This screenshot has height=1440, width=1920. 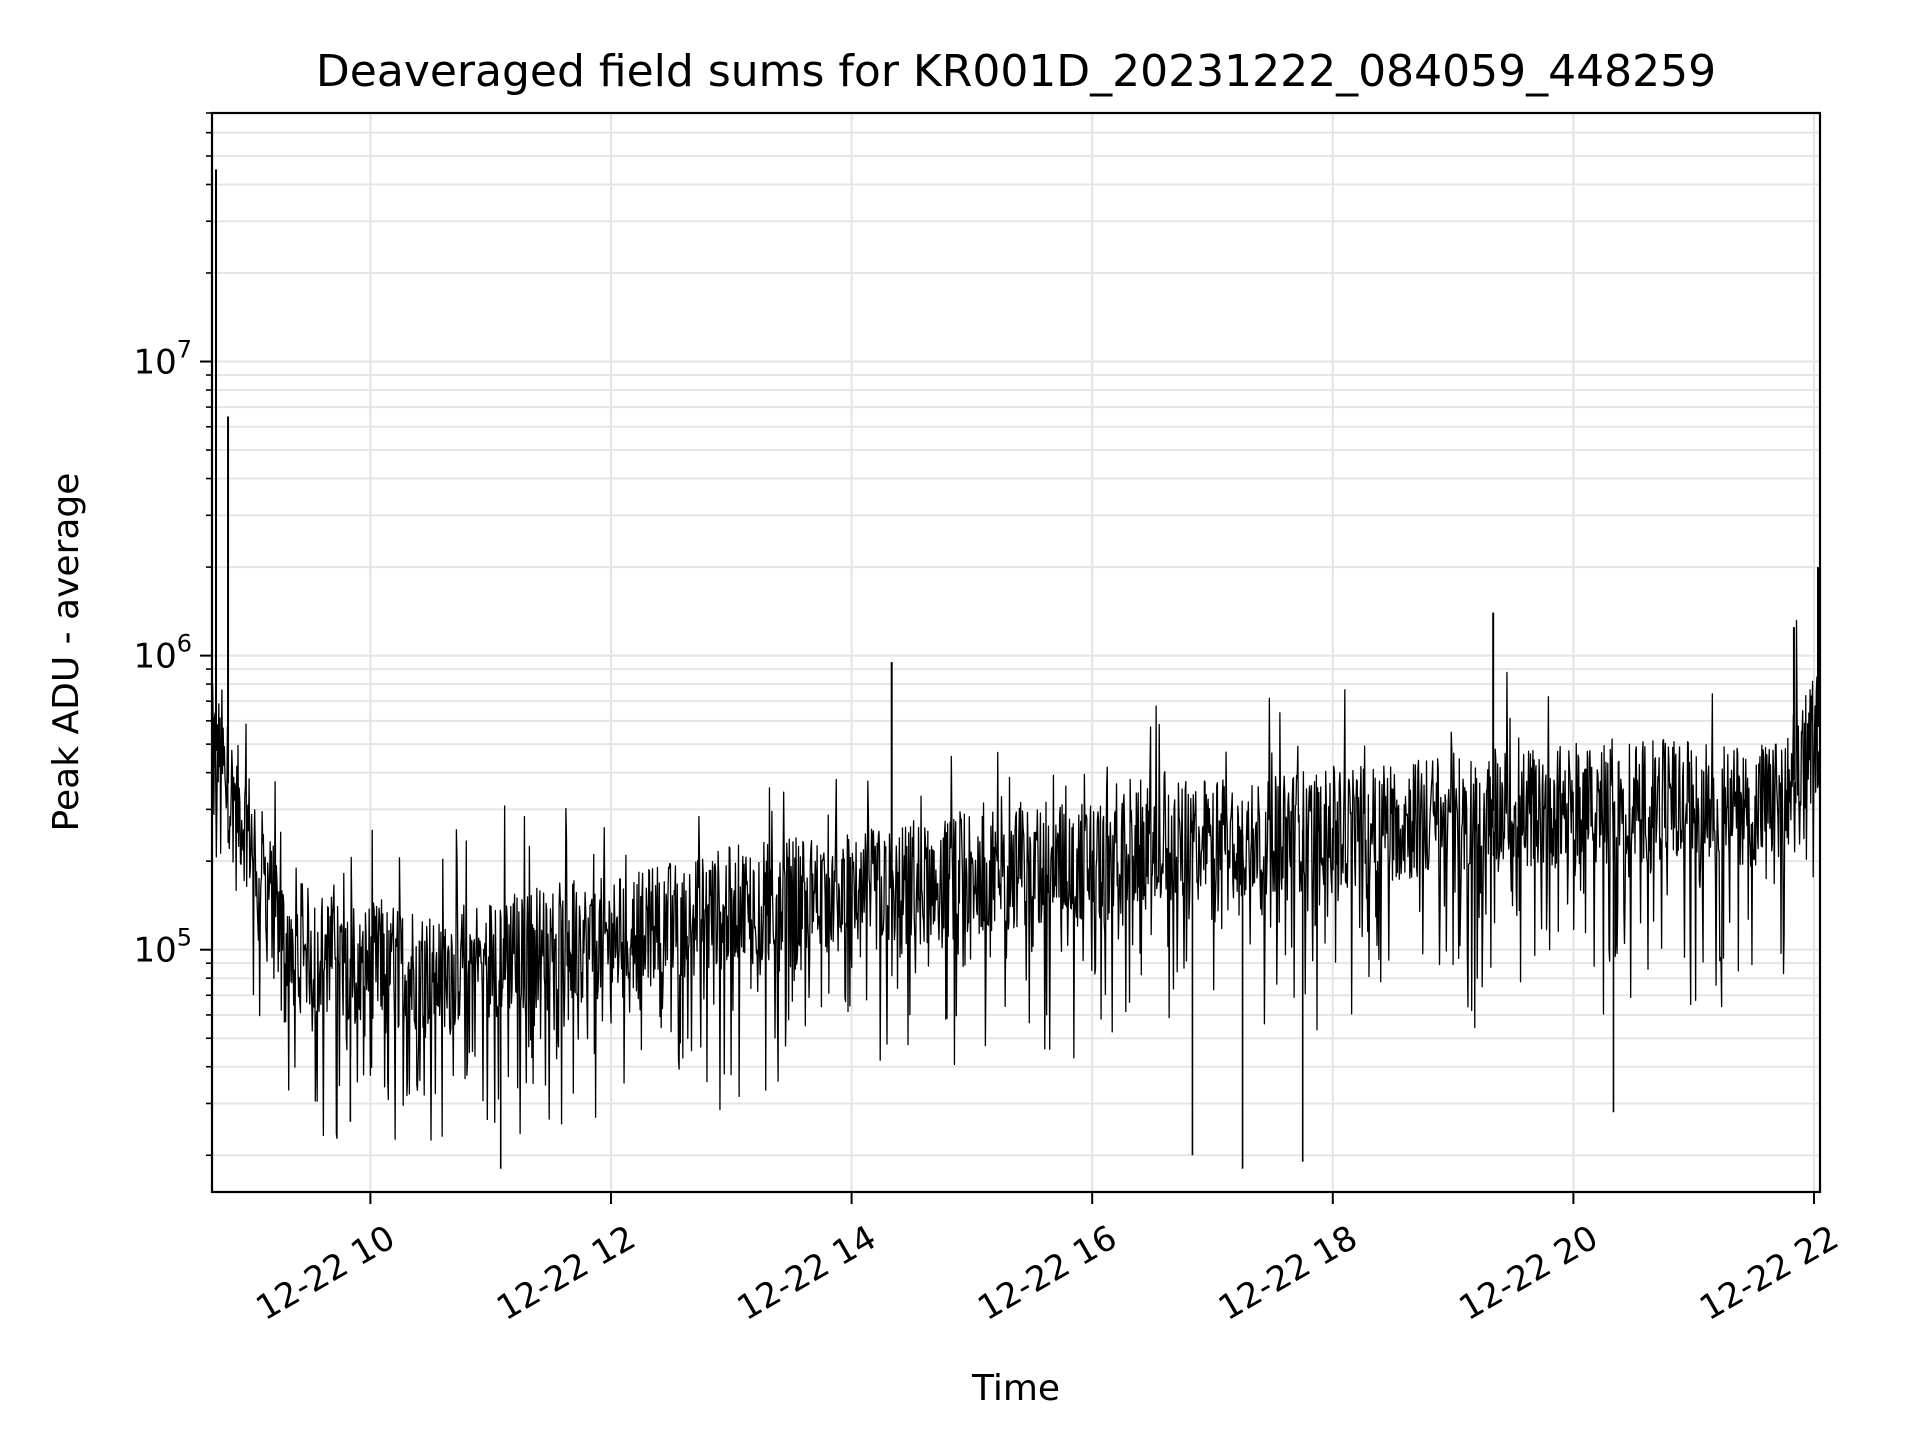 What do you see at coordinates (66, 652) in the screenshot?
I see `y-axis-label: Peak ADU - average` at bounding box center [66, 652].